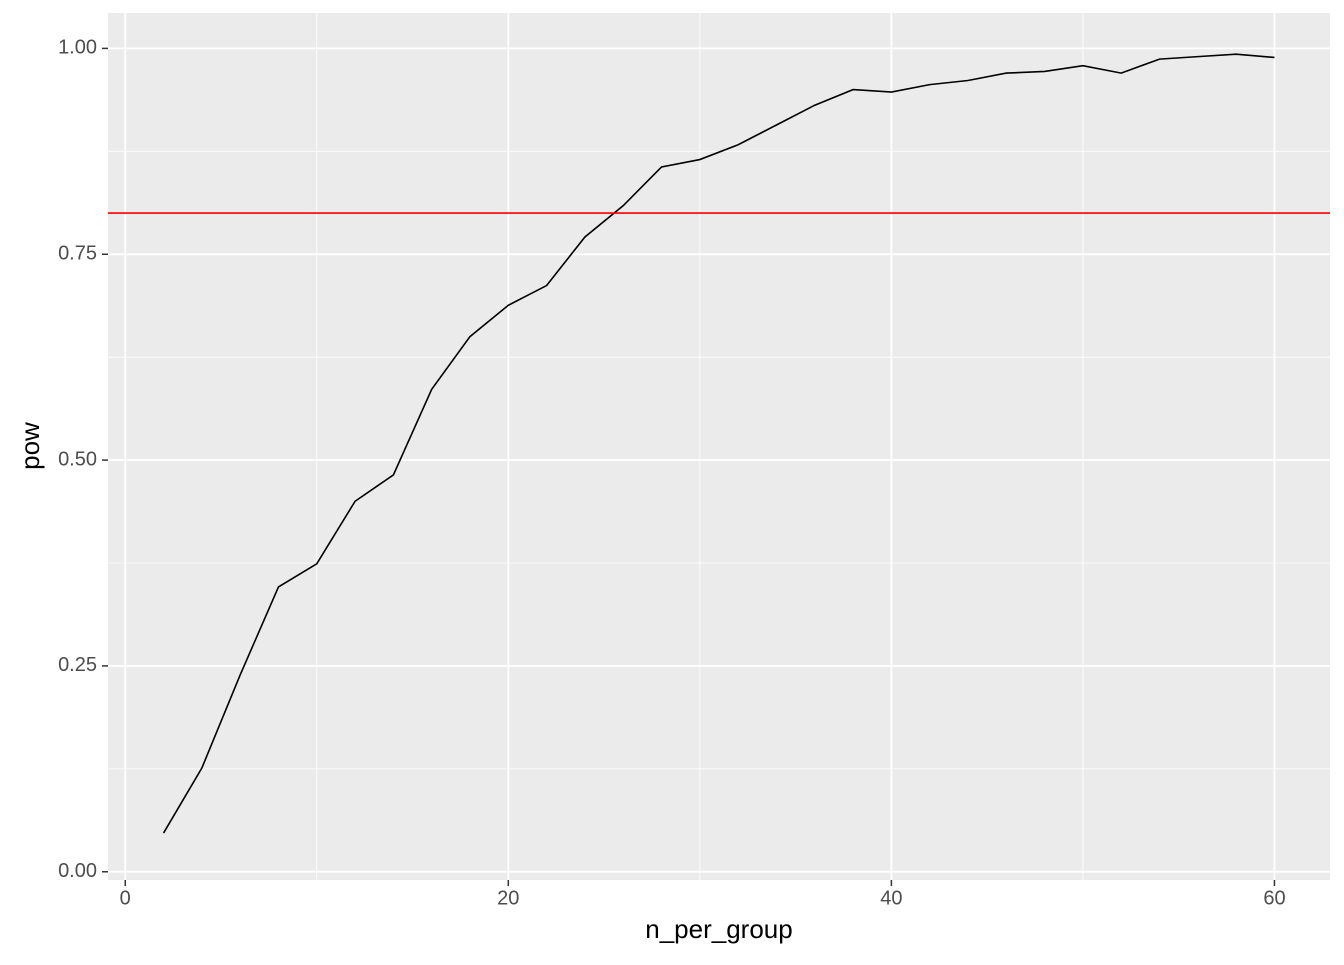 The height and width of the screenshot is (965, 1344). Describe the element at coordinates (1274, 898) in the screenshot. I see `x-tick-label: 60` at that location.